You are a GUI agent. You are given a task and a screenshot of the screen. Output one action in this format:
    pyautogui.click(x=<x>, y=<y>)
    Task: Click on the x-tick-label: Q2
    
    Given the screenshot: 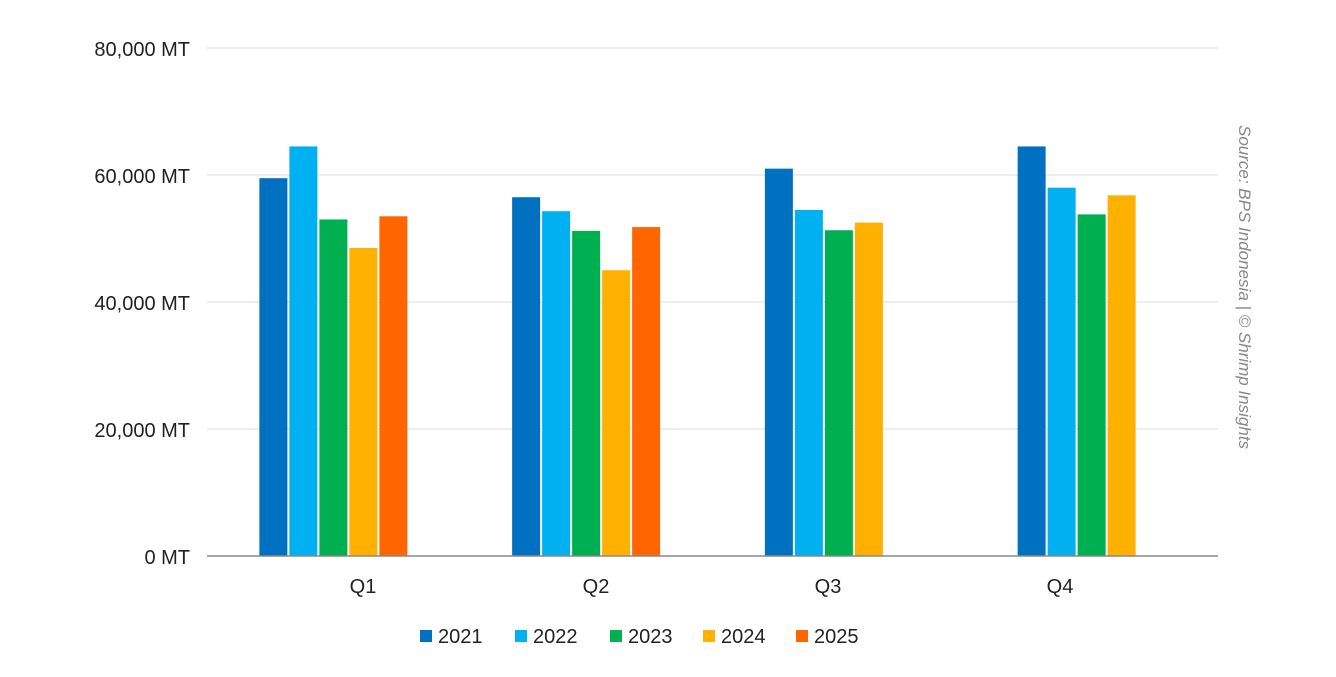 What is the action you would take?
    pyautogui.click(x=596, y=587)
    